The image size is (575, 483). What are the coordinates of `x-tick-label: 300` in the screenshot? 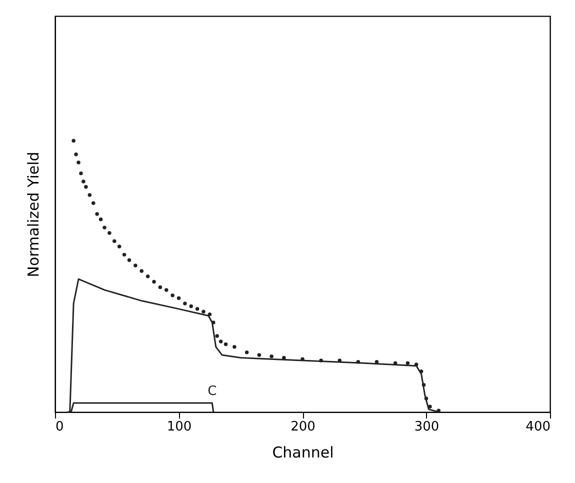 It's located at (427, 427).